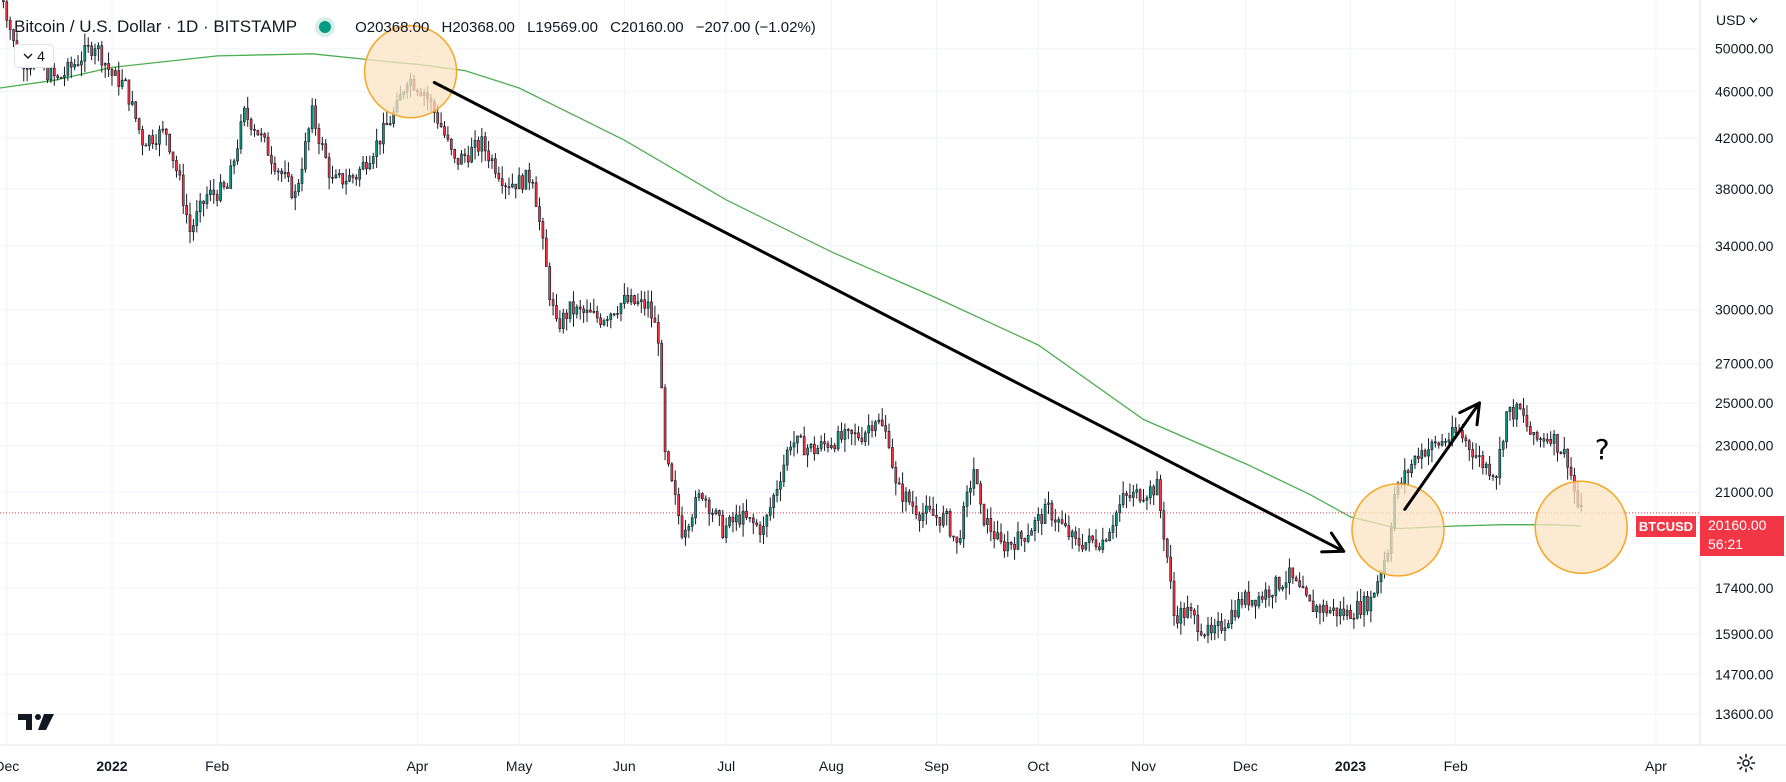 The width and height of the screenshot is (1786, 782). I want to click on indicators-collapse-button: 4, so click(34, 56).